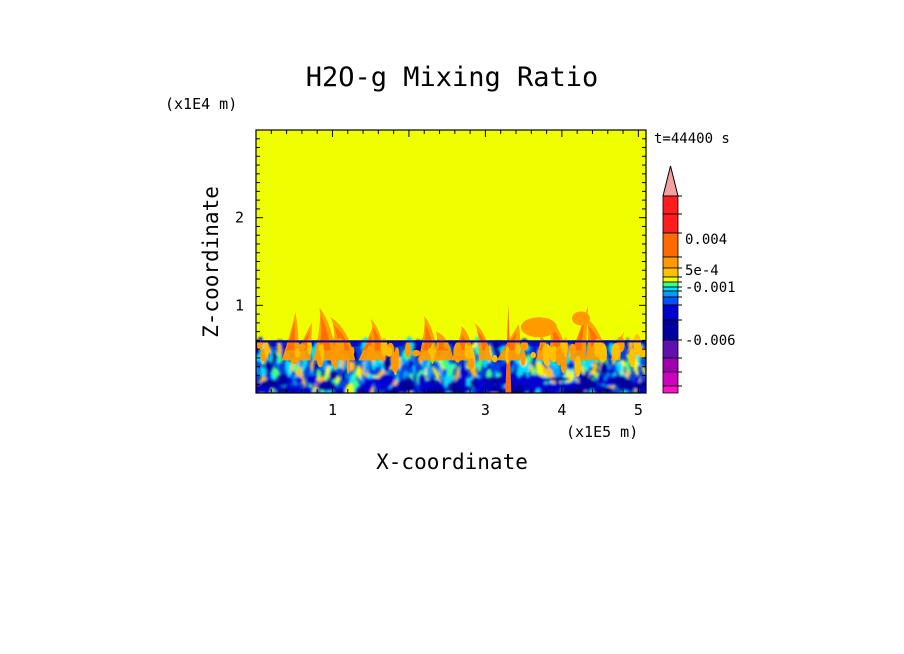 The width and height of the screenshot is (904, 654). I want to click on y-tick-label: 2, so click(239, 218).